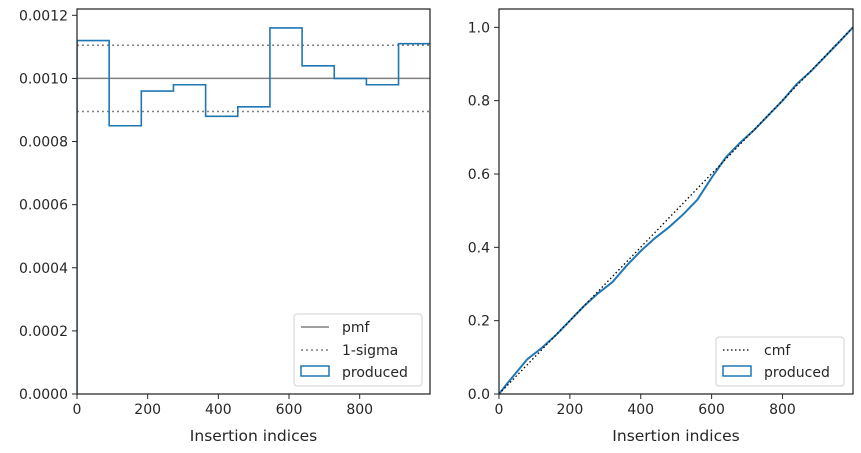 Image resolution: width=861 pixels, height=453 pixels. What do you see at coordinates (43, 395) in the screenshot?
I see `y-tick-label: 0.0000` at bounding box center [43, 395].